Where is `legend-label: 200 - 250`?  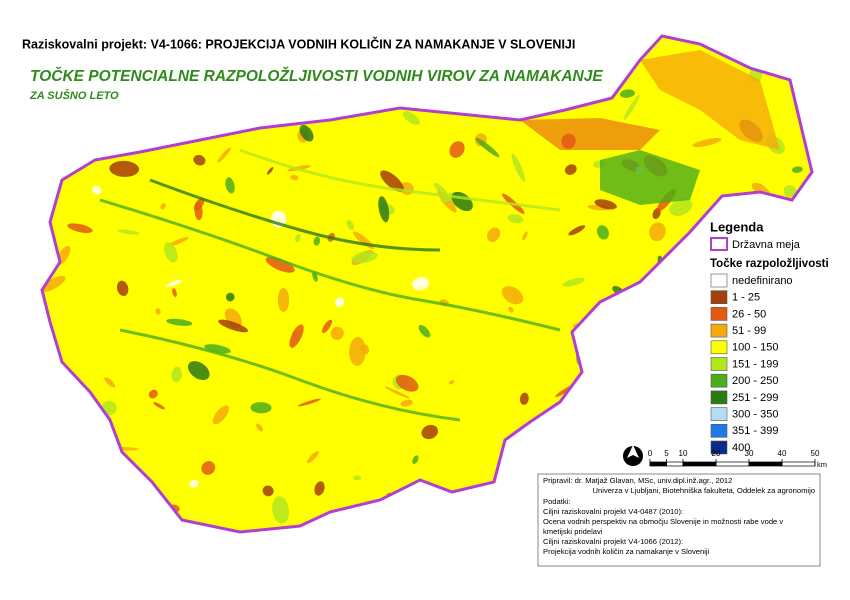 legend-label: 200 - 250 is located at coordinates (755, 381).